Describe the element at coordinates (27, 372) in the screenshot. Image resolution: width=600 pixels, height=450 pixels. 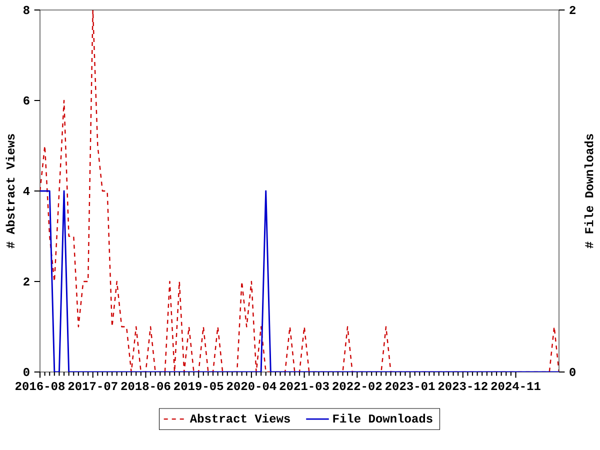
I see `y-tick-label: 0` at that location.